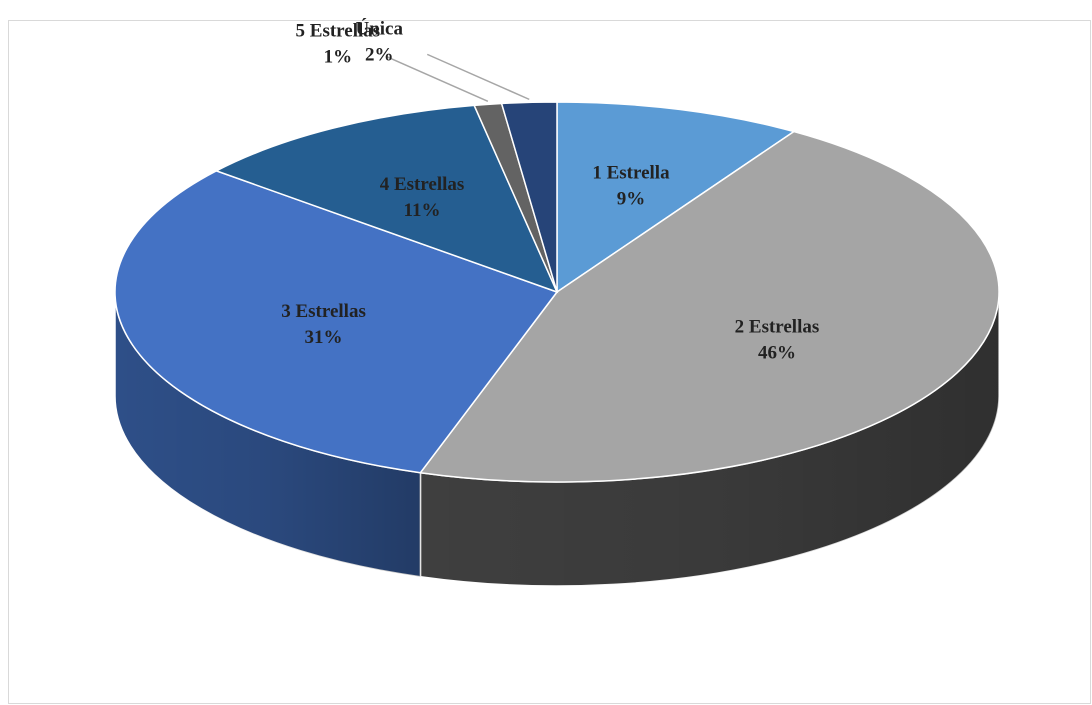 The height and width of the screenshot is (705, 1092). I want to click on label-unica: Única, so click(379, 28).